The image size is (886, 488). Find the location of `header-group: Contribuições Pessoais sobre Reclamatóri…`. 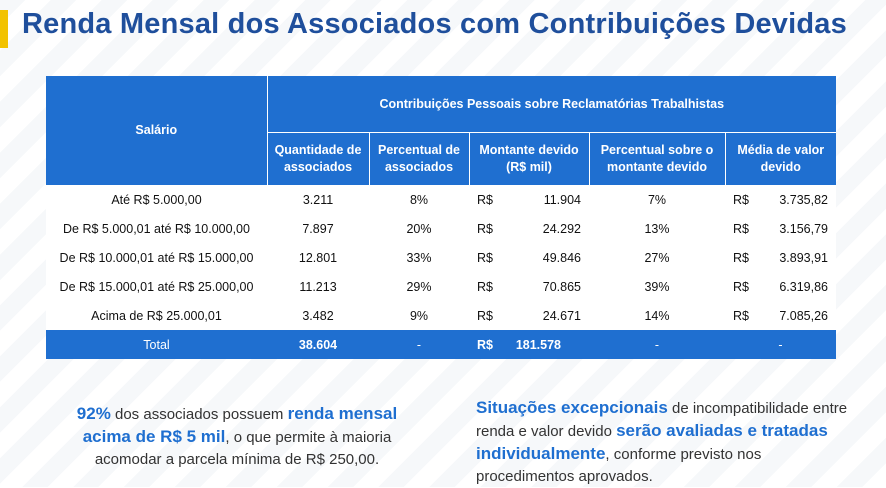

header-group: Contribuições Pessoais sobre Reclamatóri… is located at coordinates (552, 104).